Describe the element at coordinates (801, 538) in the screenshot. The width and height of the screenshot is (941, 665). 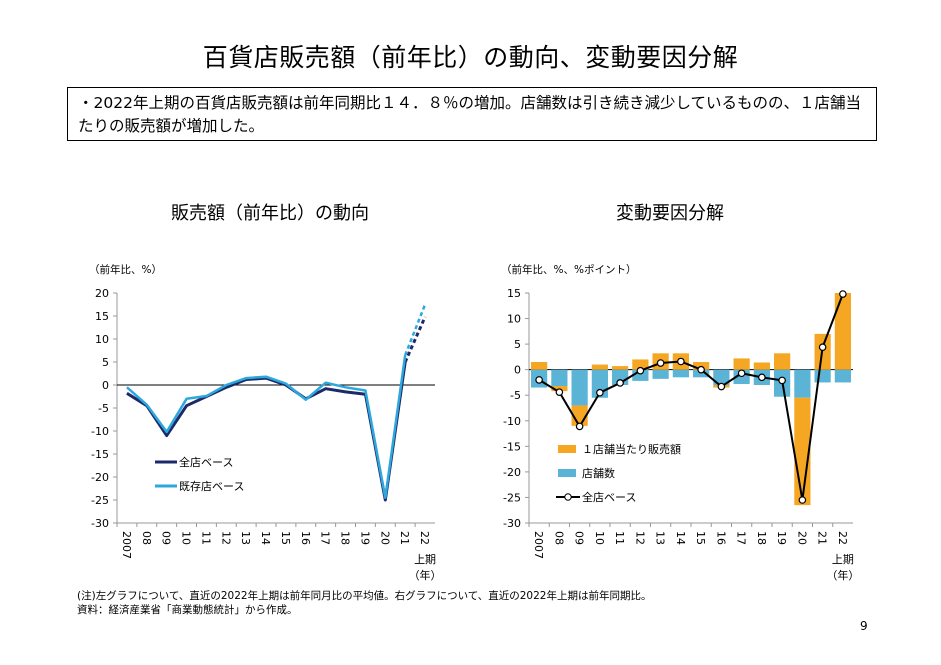
I see `right-chart-x-tick-label: 20` at that location.